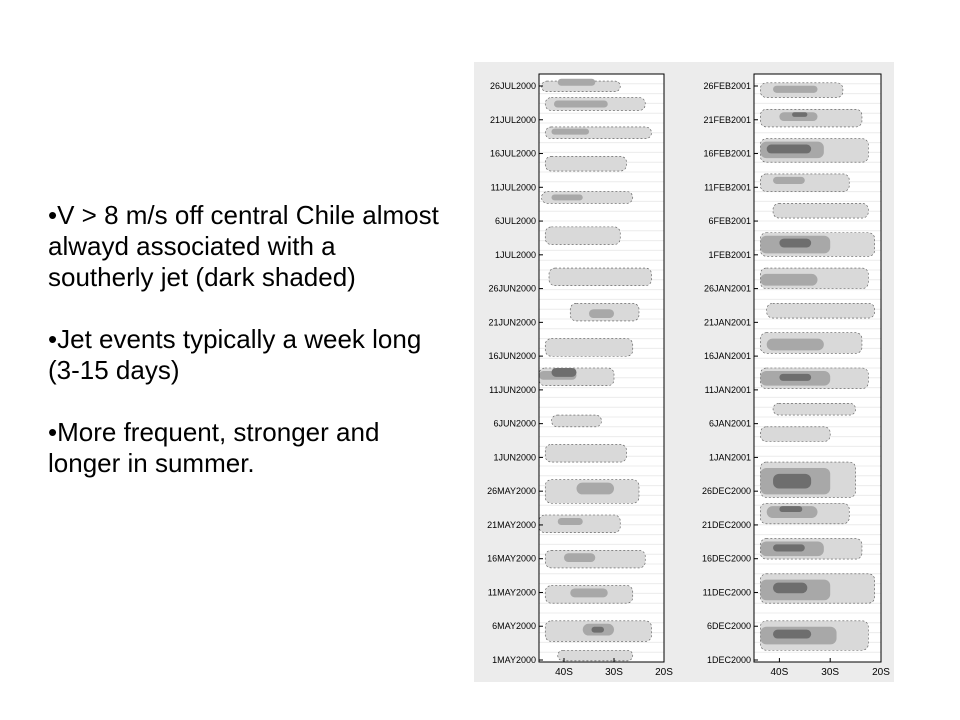 This screenshot has width=960, height=720. I want to click on y-tick-label: 16JUN2000, so click(512, 356).